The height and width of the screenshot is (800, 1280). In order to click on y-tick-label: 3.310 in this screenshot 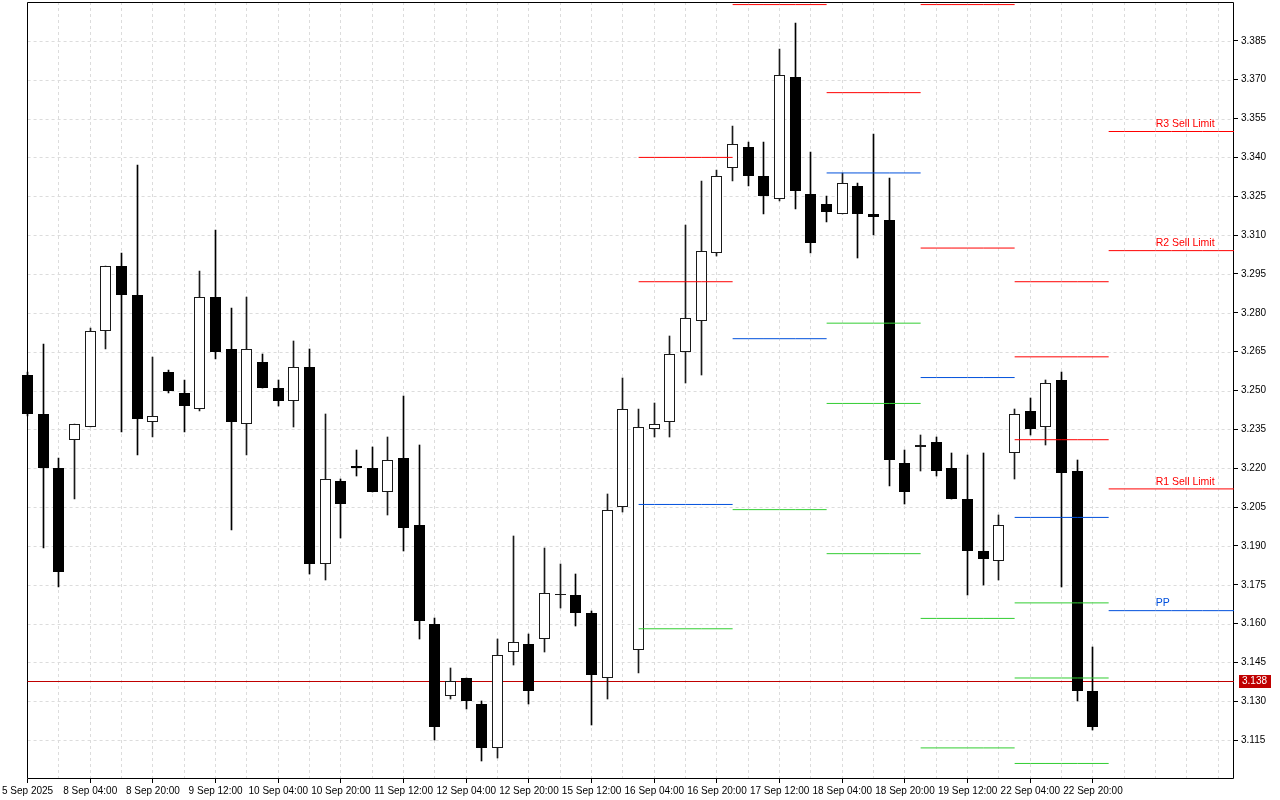, I will do `click(1254, 234)`.